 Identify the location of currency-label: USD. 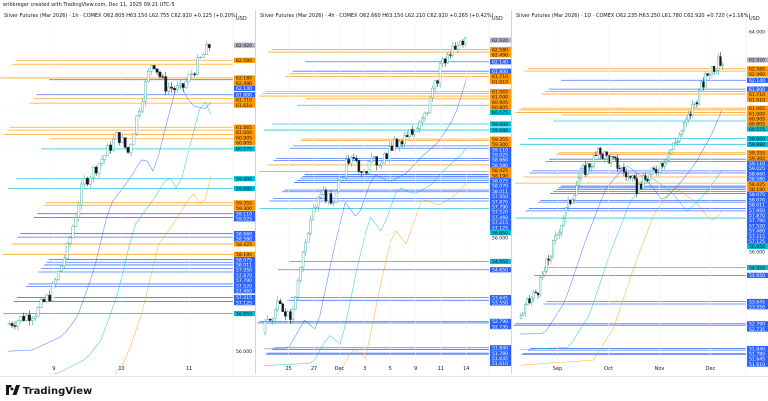
(241, 19).